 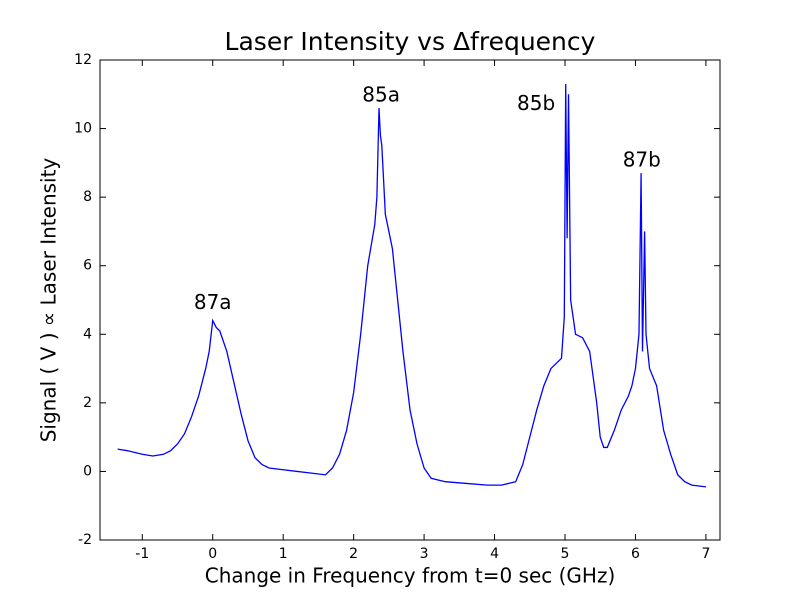 I want to click on y-tick-label: -2, so click(x=85, y=540).